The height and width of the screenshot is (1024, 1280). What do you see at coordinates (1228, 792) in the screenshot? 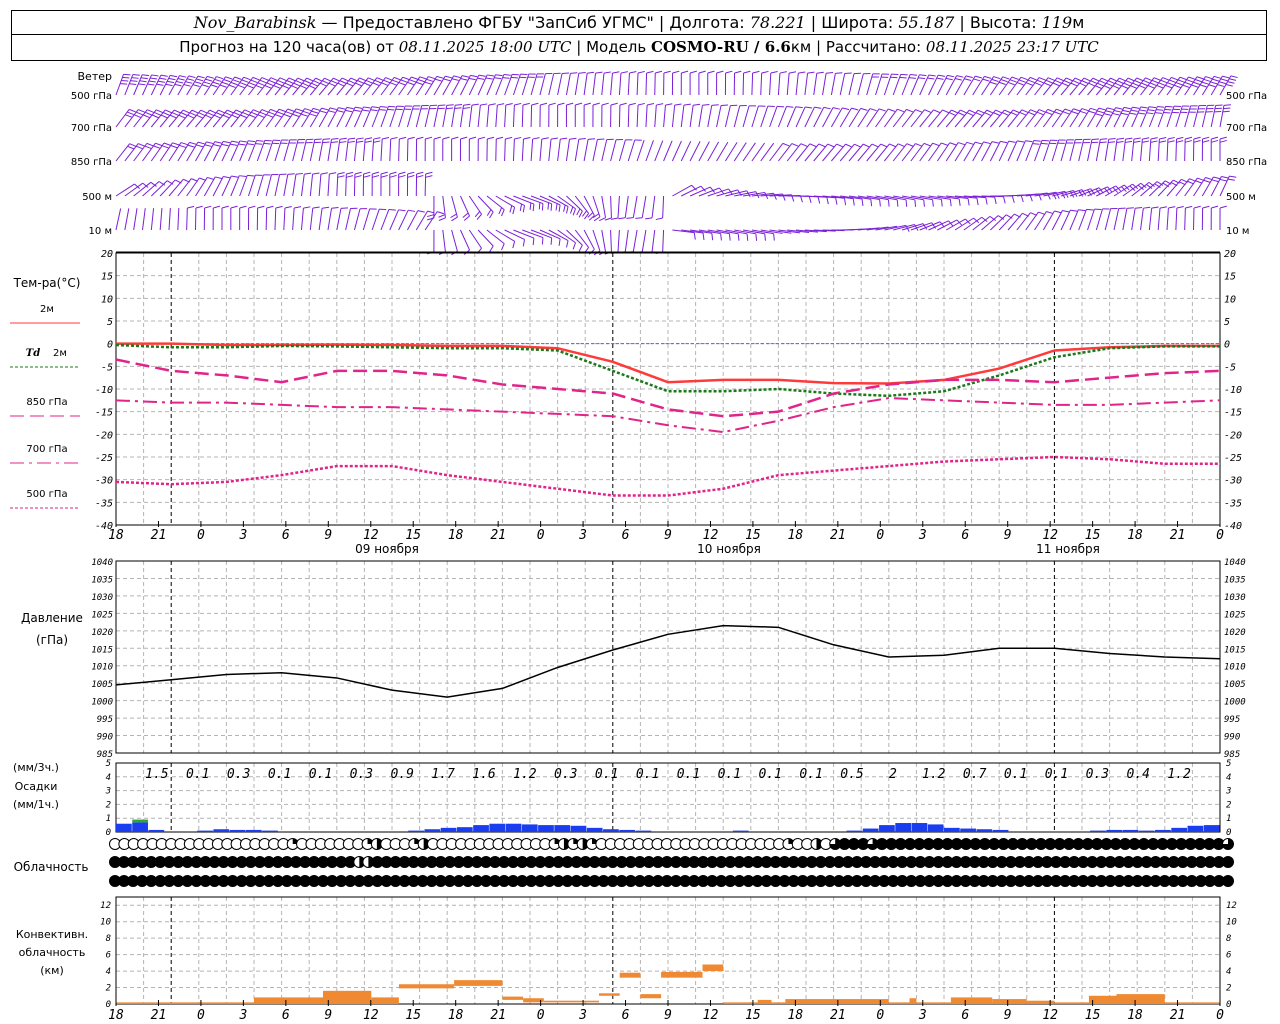
I see `precip-ytick-right: 3` at bounding box center [1228, 792].